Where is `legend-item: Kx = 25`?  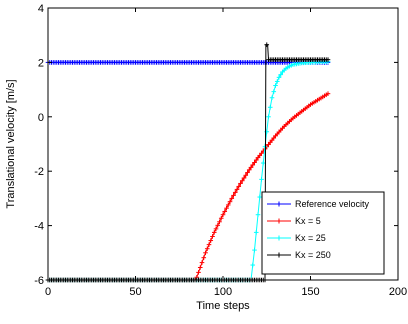
legend-item: Kx = 25 is located at coordinates (296, 238).